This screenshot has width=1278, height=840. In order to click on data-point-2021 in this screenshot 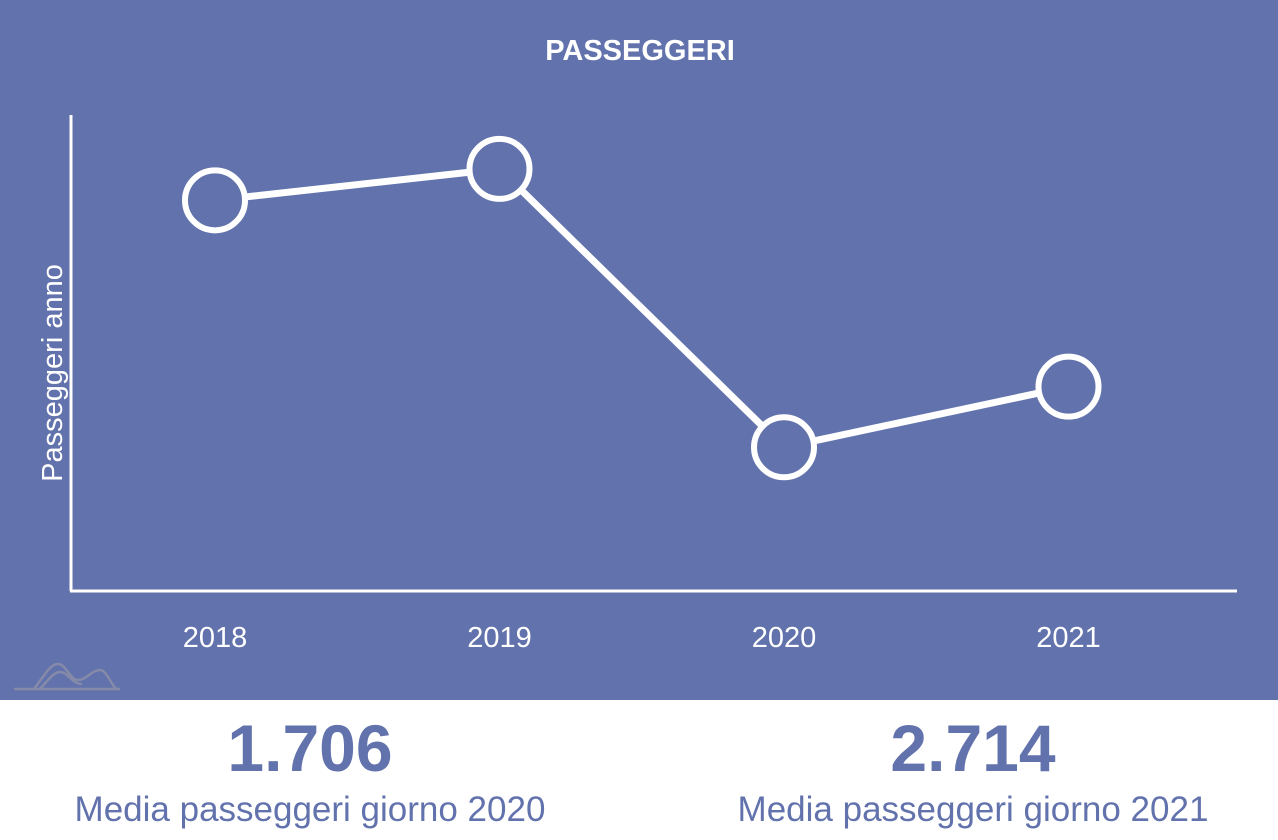, I will do `click(1068, 386)`.